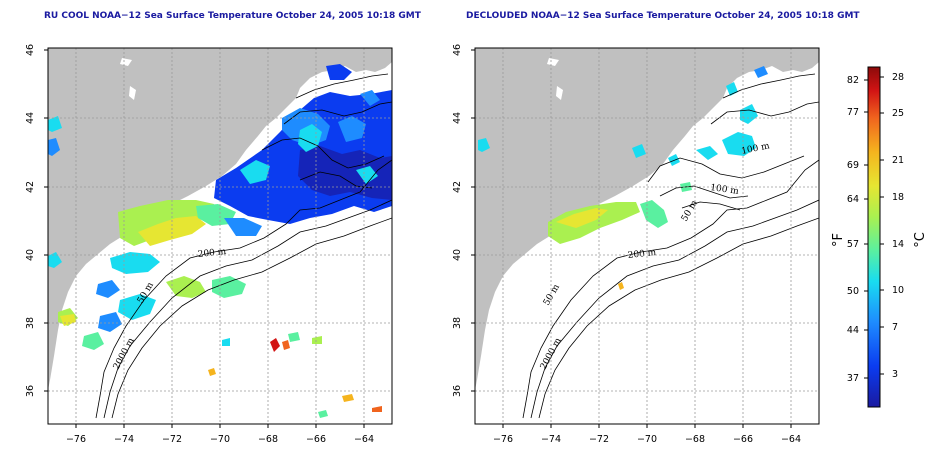  Describe the element at coordinates (898, 197) in the screenshot. I see `svg-text: 18` at that location.